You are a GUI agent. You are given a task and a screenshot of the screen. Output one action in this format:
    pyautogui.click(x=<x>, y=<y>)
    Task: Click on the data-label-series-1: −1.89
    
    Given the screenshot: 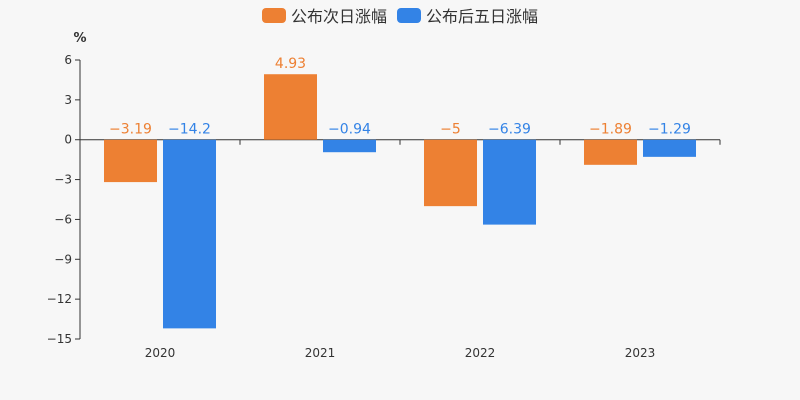 What is the action you would take?
    pyautogui.click(x=610, y=130)
    